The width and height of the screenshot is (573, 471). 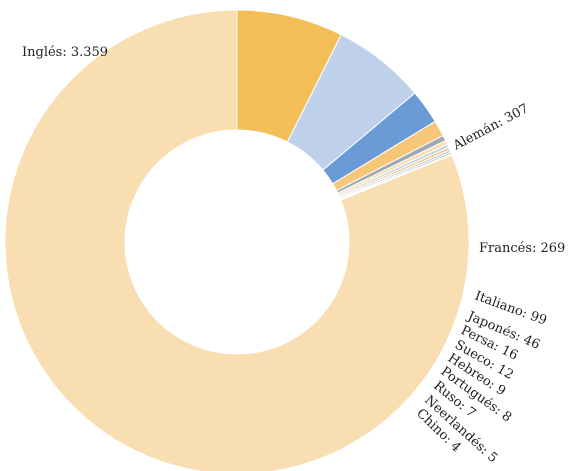 I want to click on slice-chino, so click(x=396, y=177).